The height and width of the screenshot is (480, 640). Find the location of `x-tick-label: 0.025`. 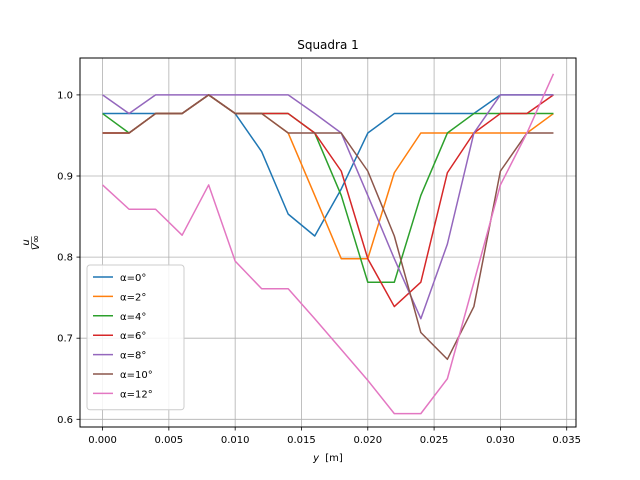

x-tick-label: 0.025 is located at coordinates (434, 440).